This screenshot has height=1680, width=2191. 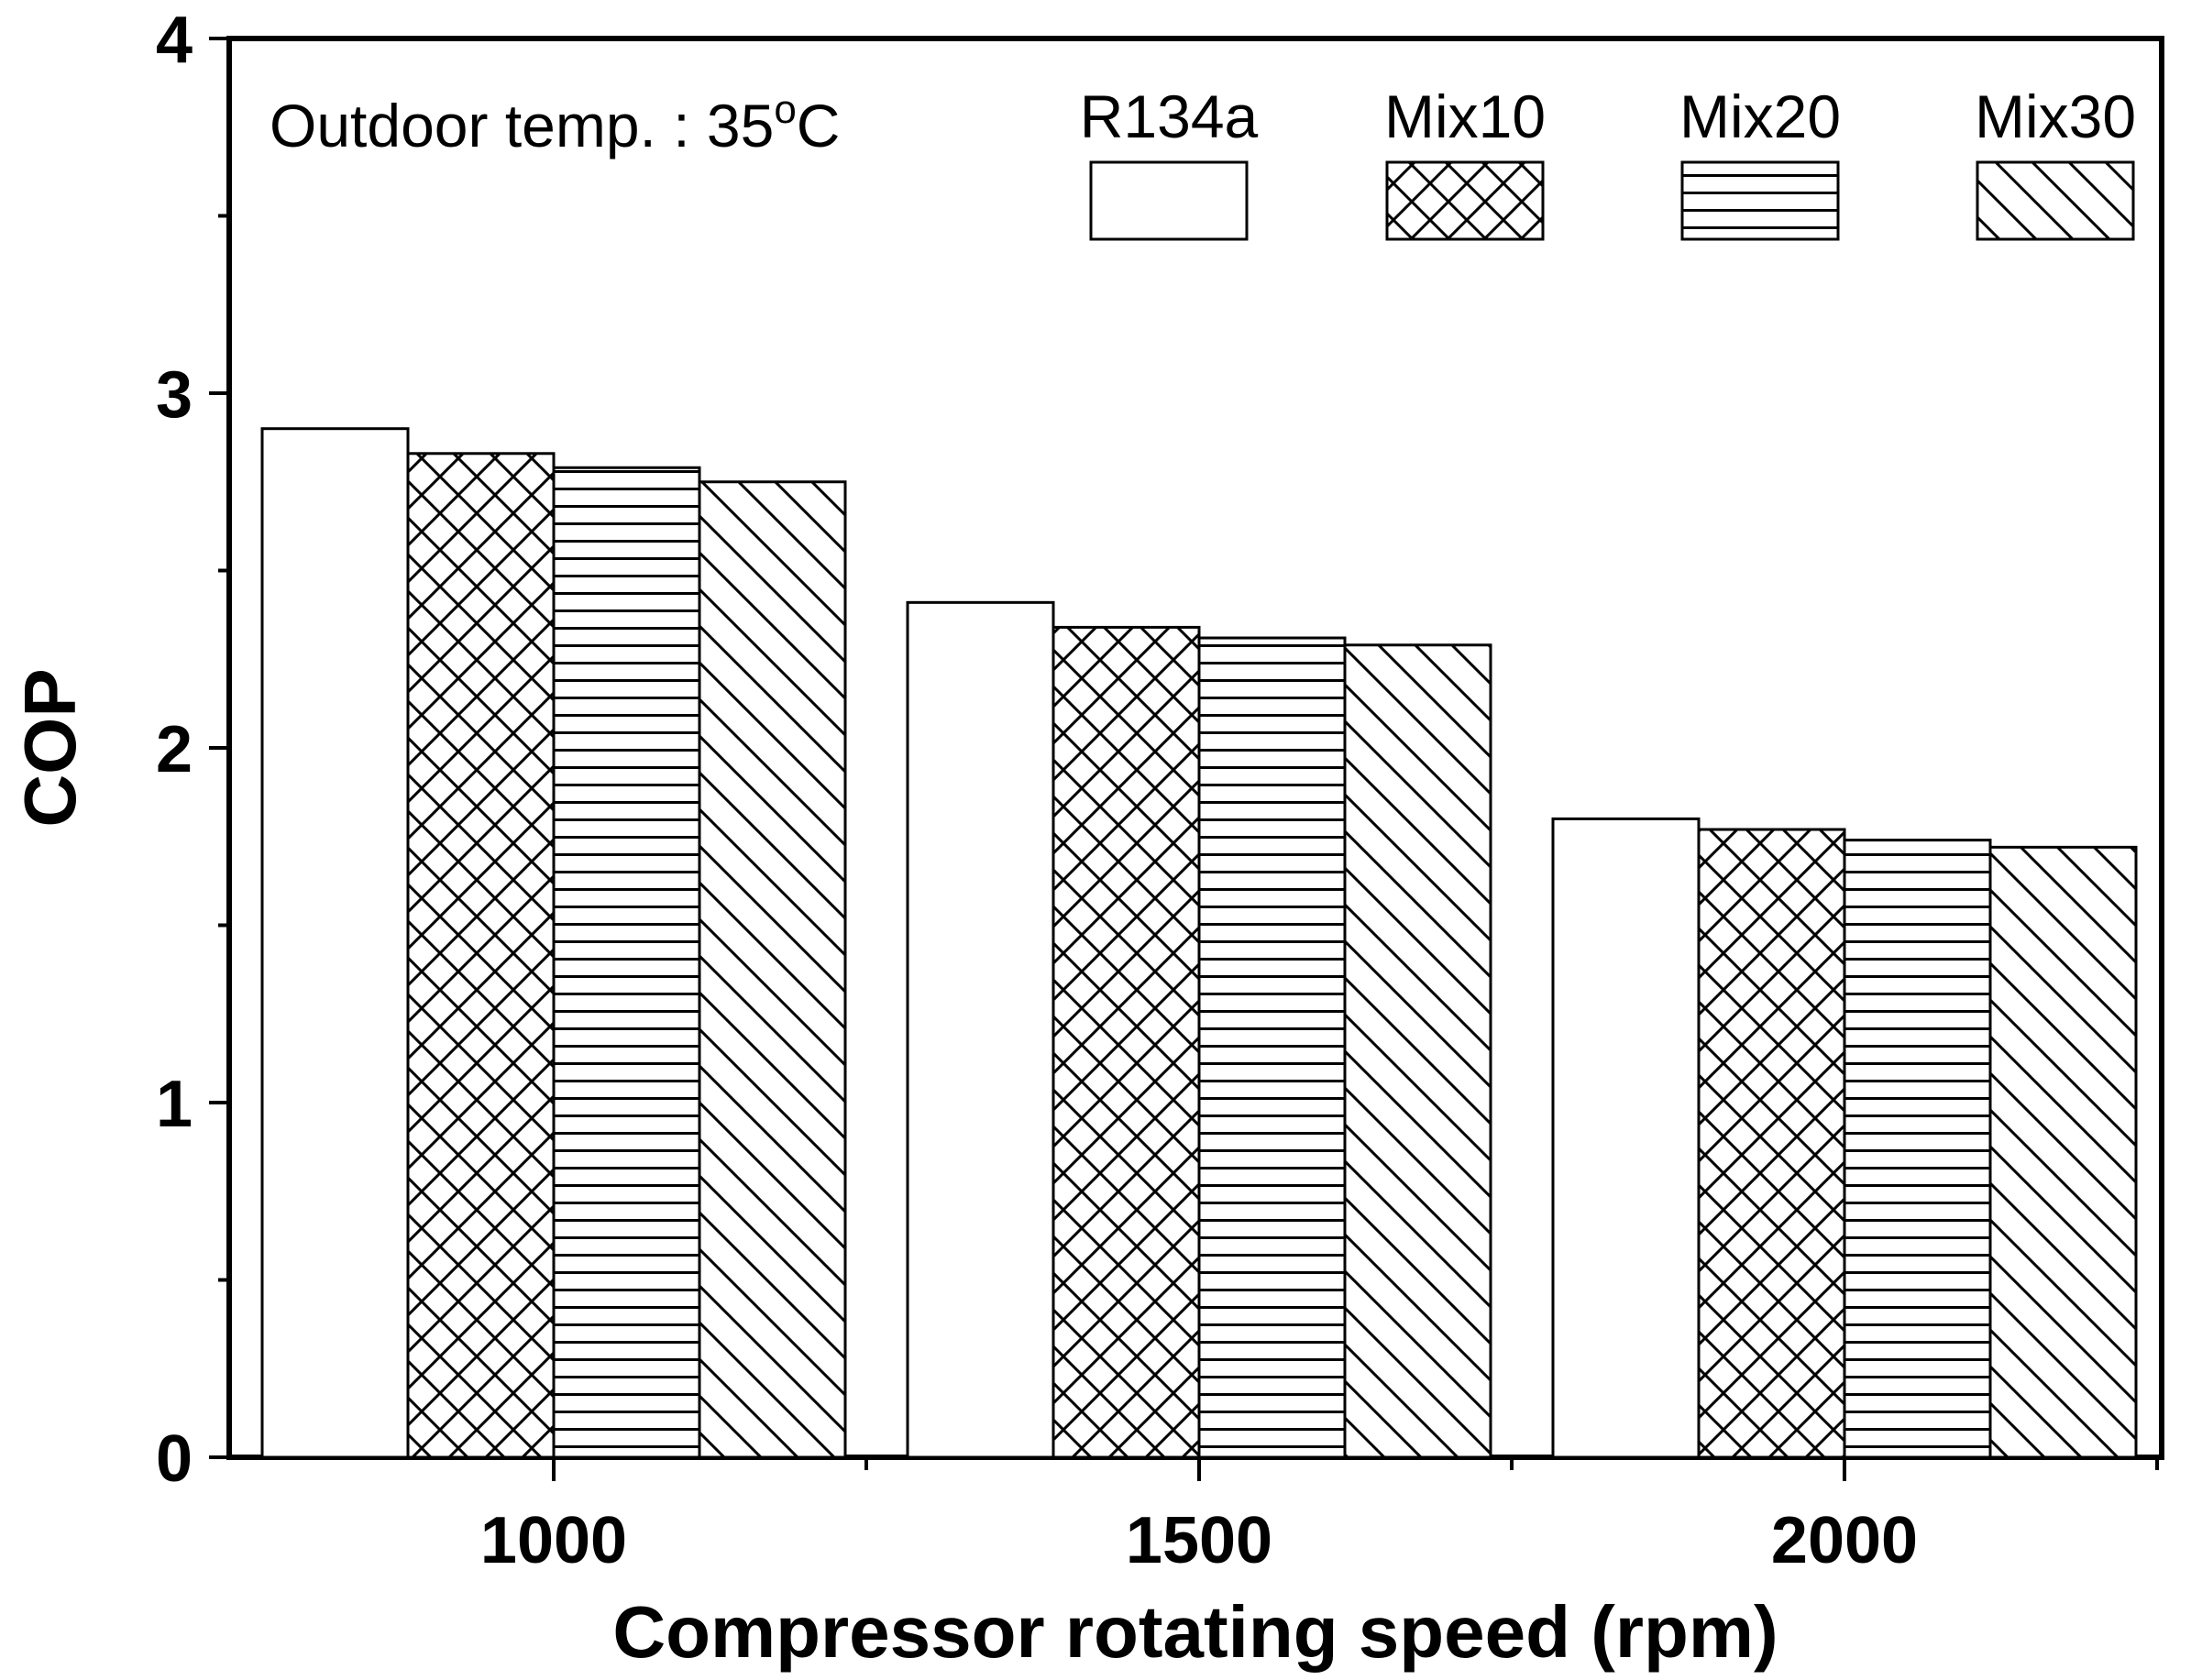 What do you see at coordinates (785, 109) in the screenshot?
I see `annotation-degree-superscript: o` at bounding box center [785, 109].